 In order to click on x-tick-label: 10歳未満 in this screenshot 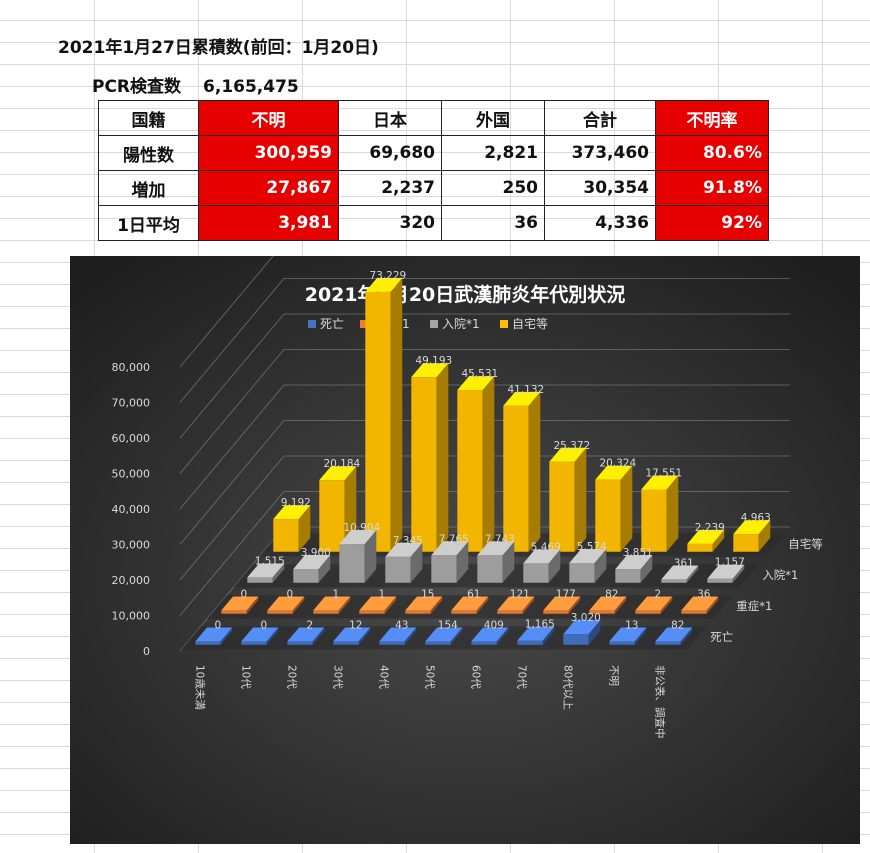, I will do `click(200, 687)`.